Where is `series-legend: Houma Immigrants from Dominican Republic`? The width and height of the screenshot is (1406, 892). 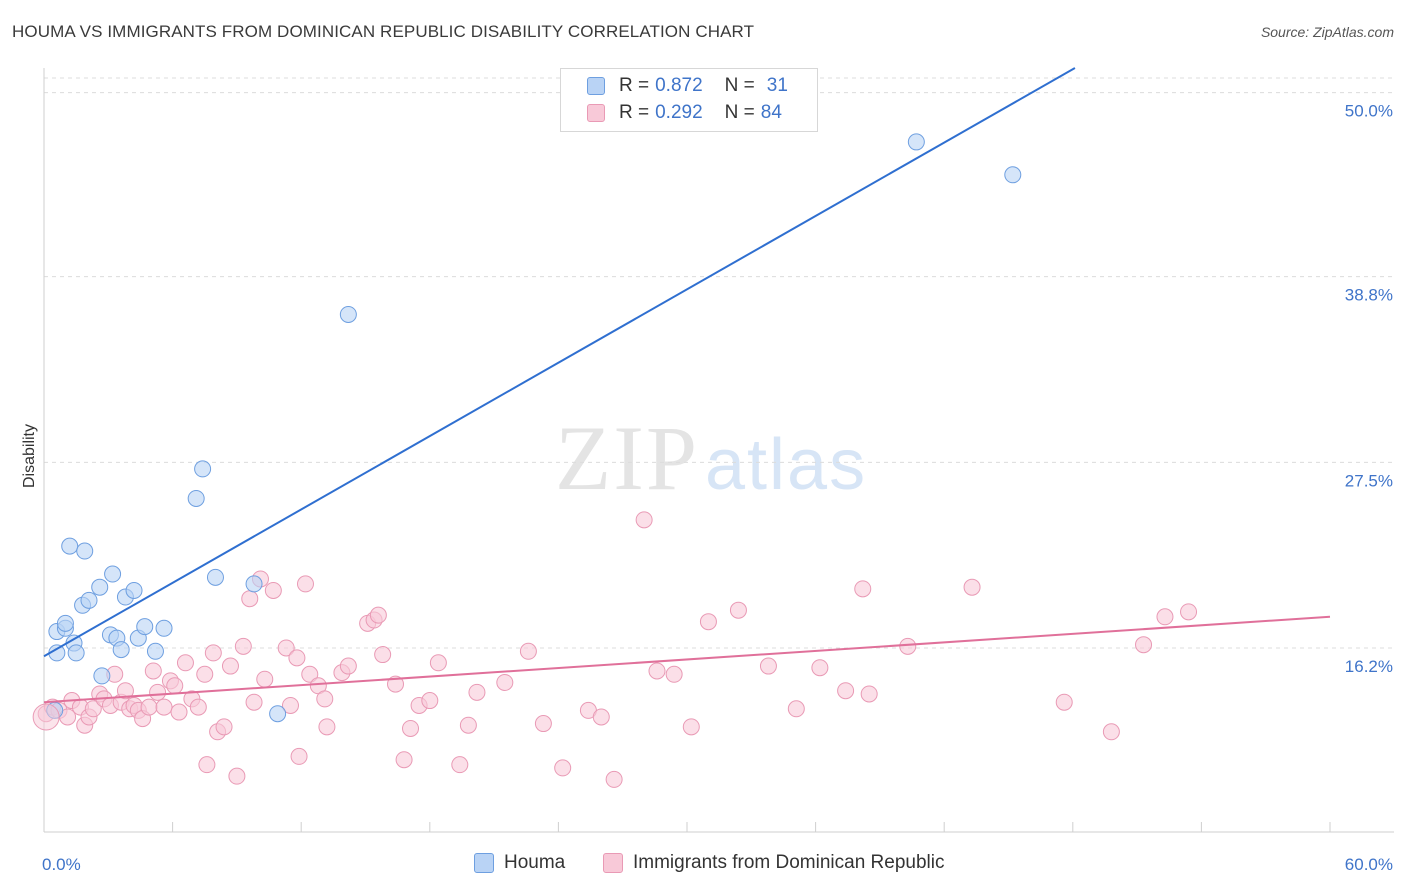 series-legend: Houma Immigrants from Dominican Republic is located at coordinates (703, 865).